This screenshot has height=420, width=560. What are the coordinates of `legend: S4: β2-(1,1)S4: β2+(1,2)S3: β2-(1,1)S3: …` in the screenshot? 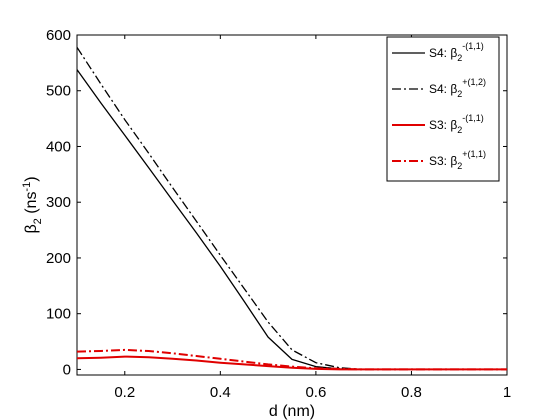 It's located at (443, 109).